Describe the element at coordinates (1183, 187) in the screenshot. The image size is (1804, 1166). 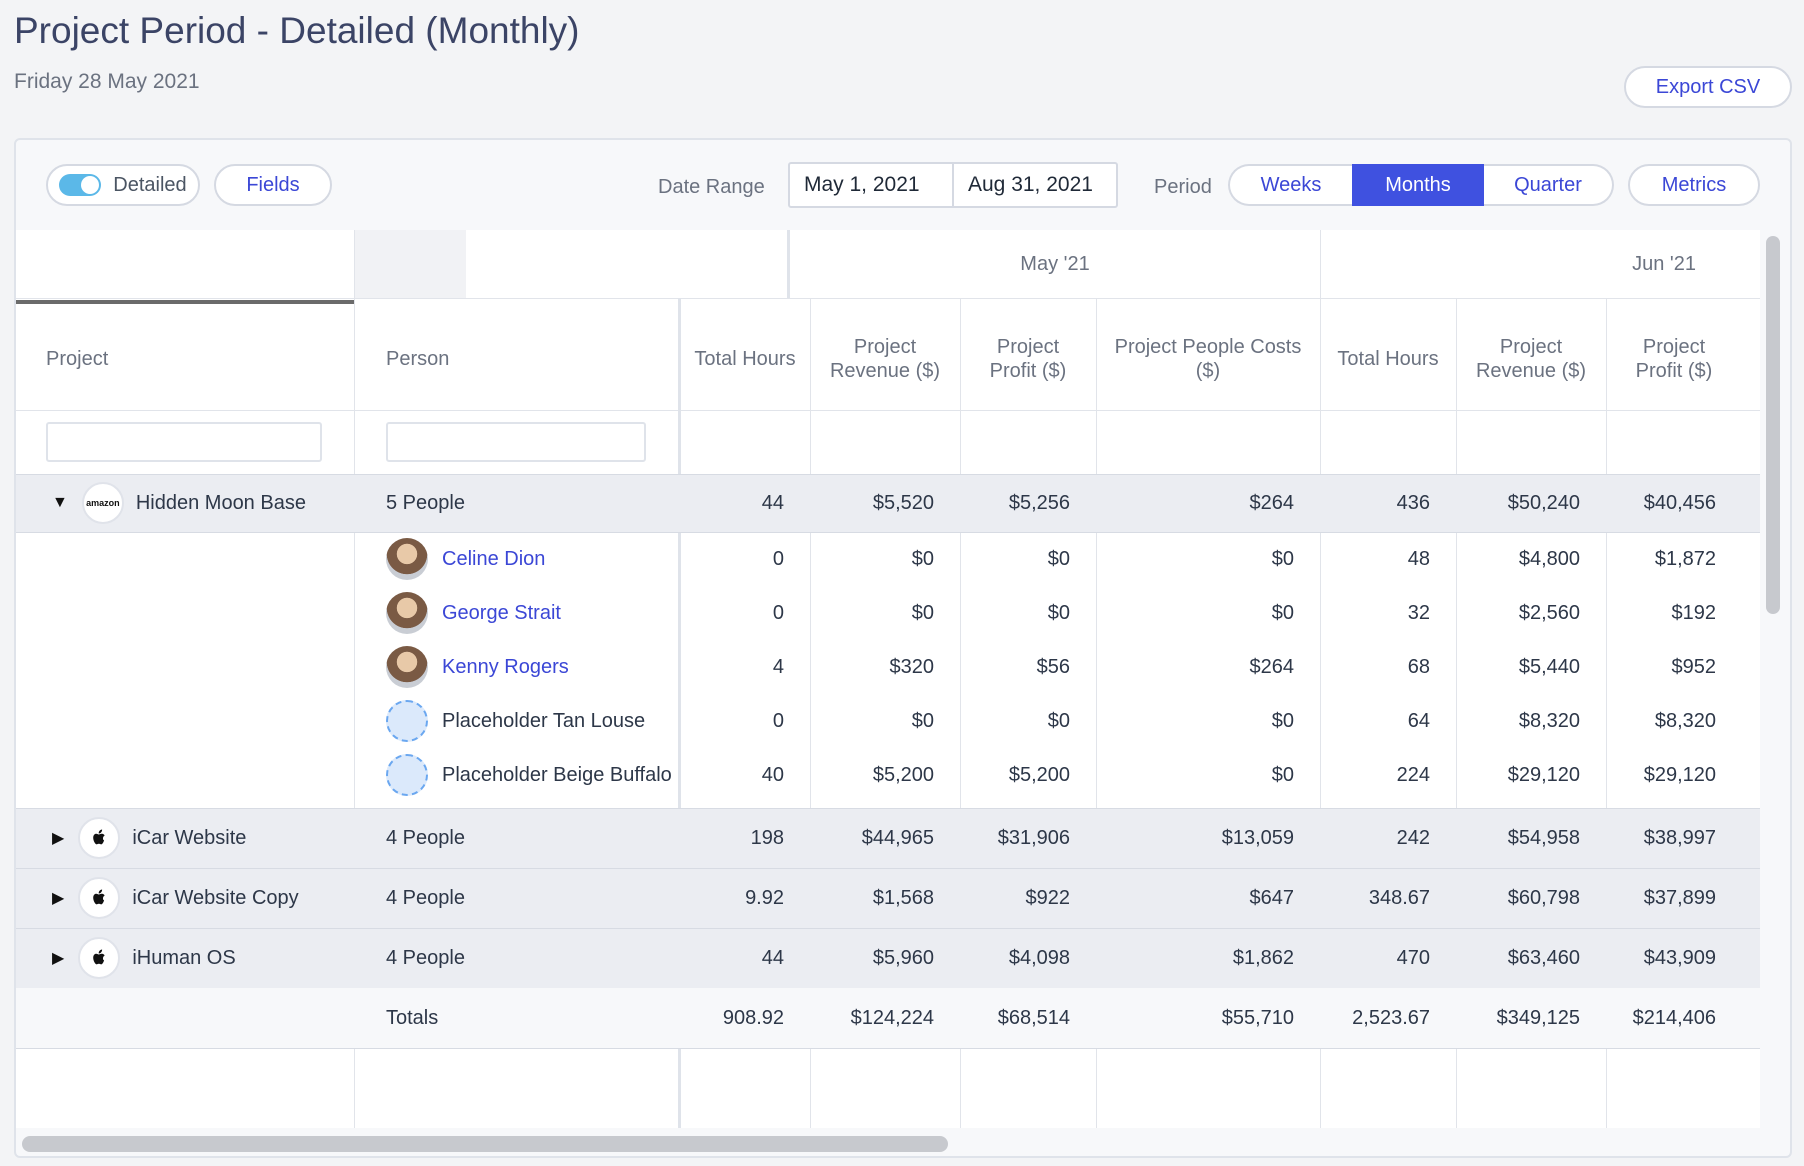
I see `period-label: Period` at that location.